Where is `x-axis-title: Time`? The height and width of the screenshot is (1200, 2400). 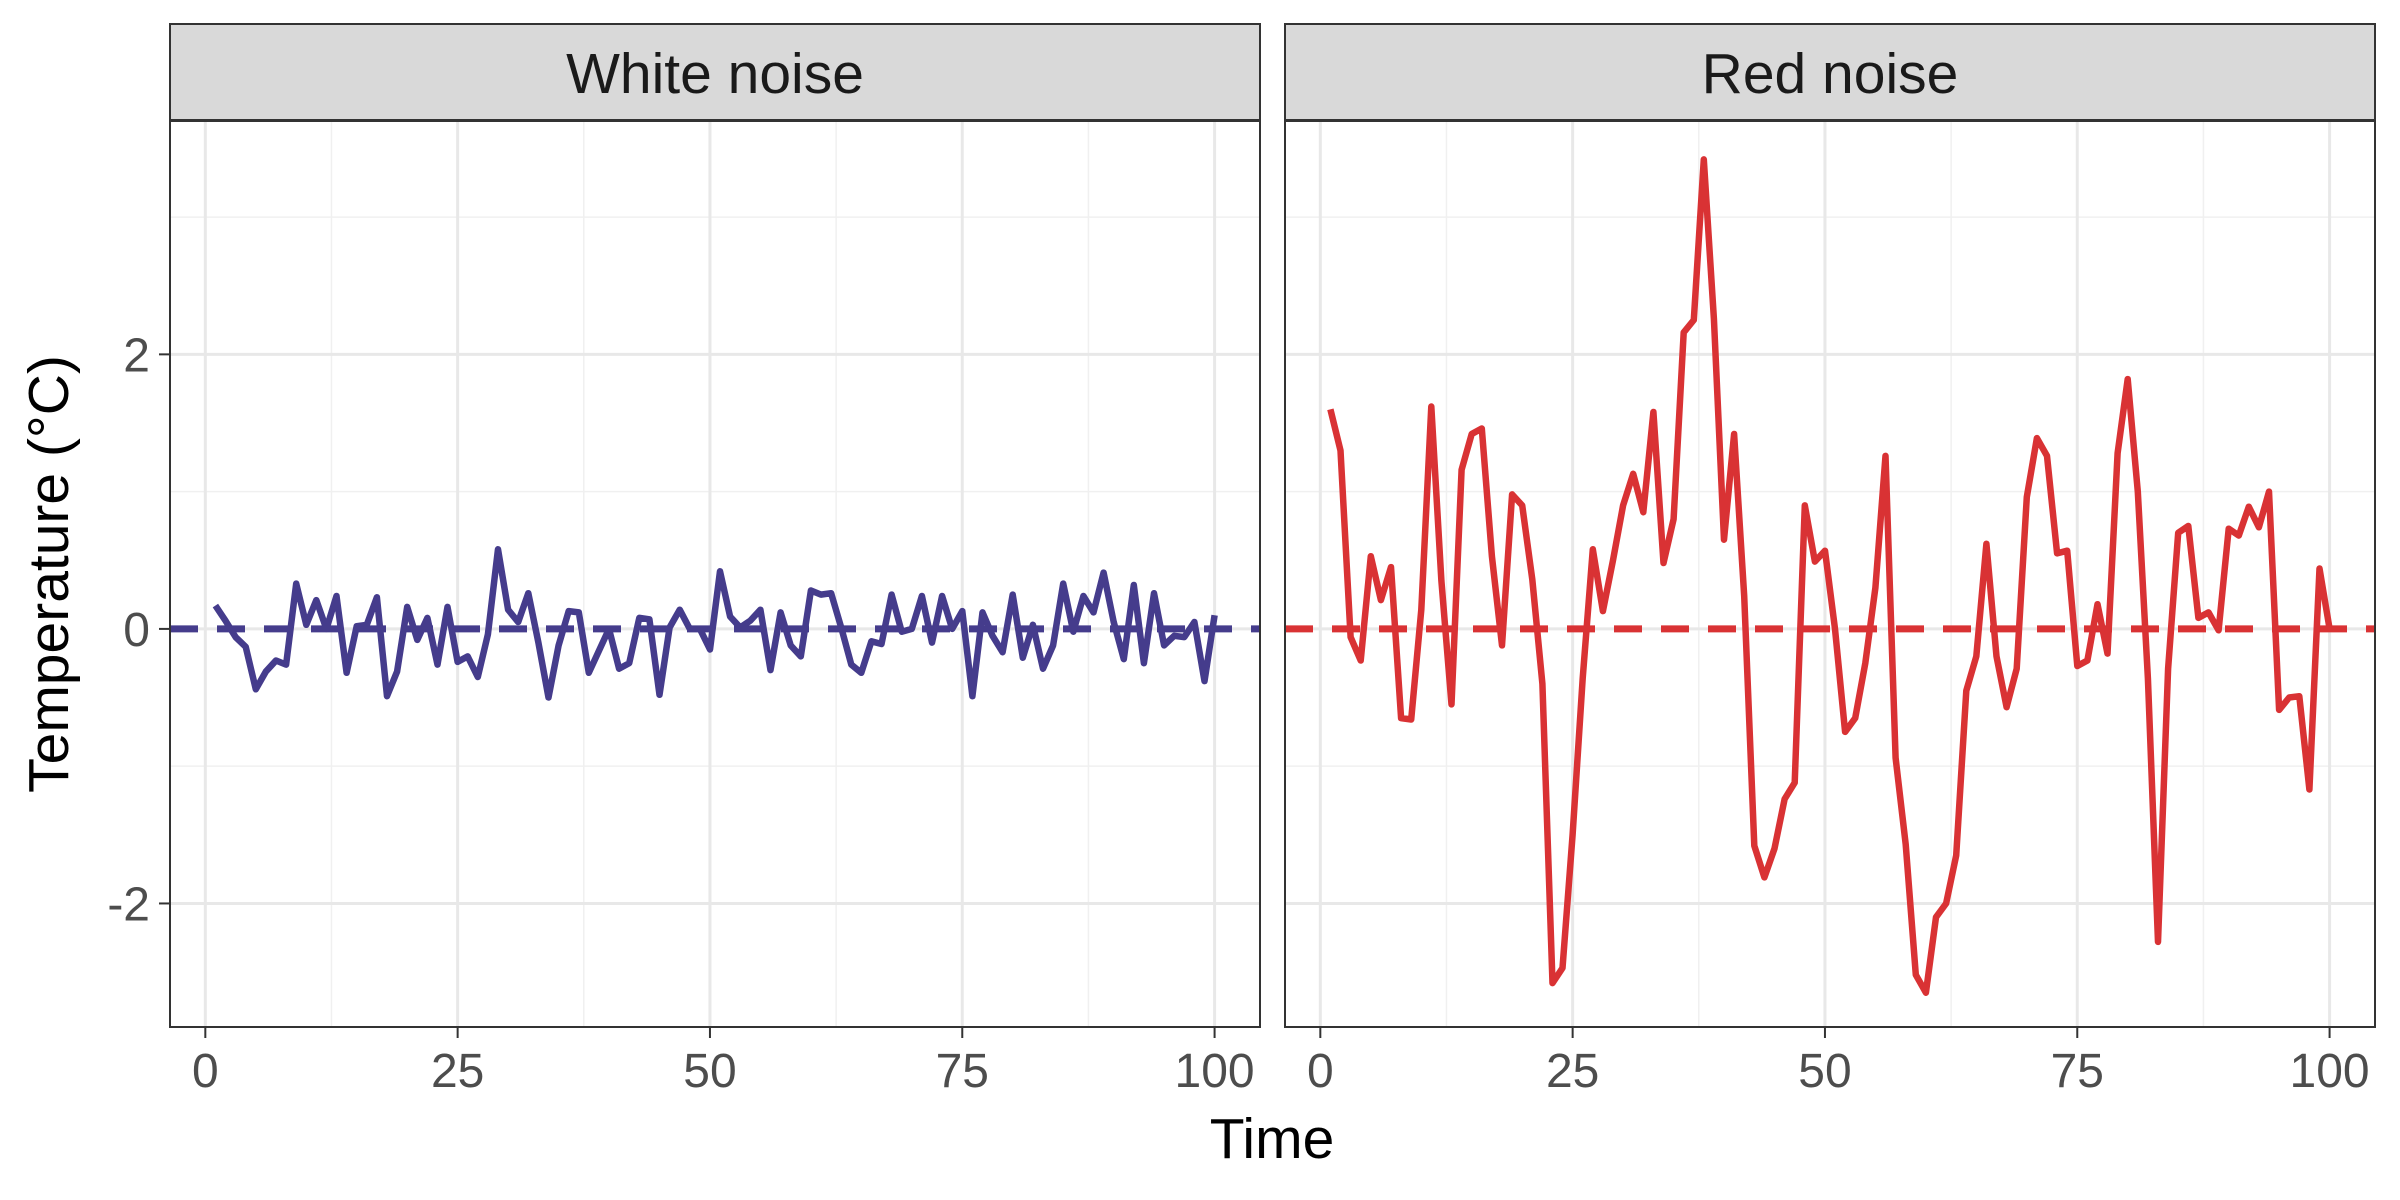
x-axis-title: Time is located at coordinates (1272, 1139).